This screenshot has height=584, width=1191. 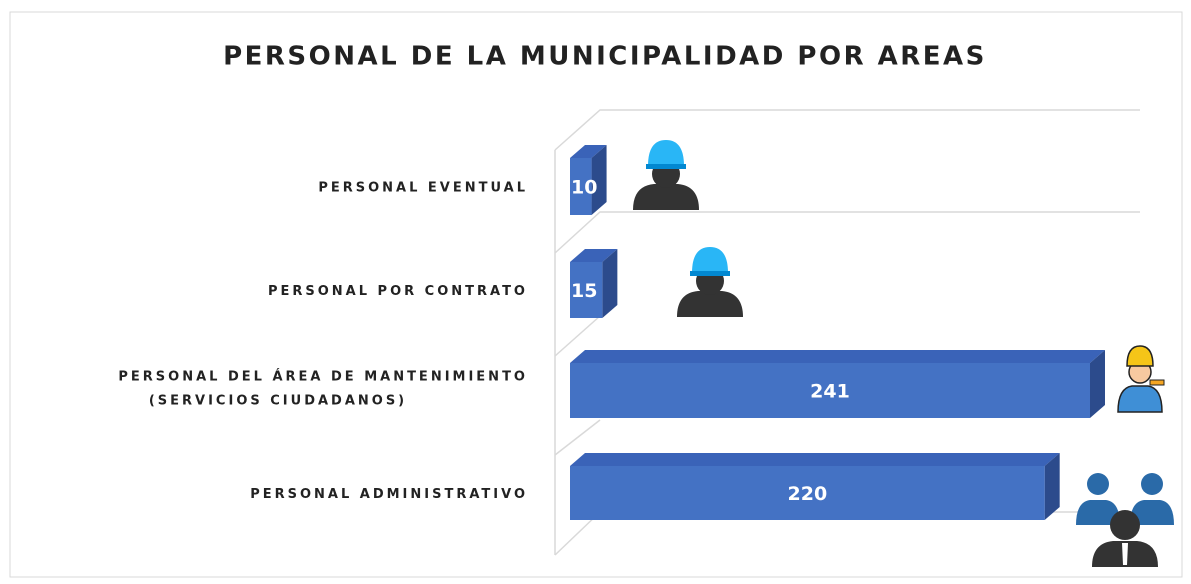 I want to click on value-label: 220, so click(x=808, y=494).